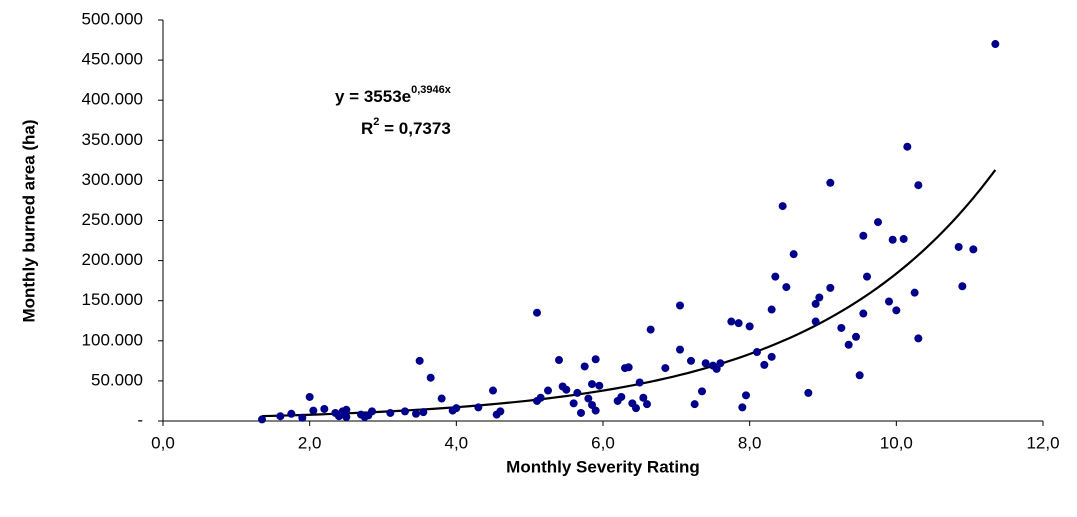  I want to click on x-tick-label: 12,0, so click(1042, 442).